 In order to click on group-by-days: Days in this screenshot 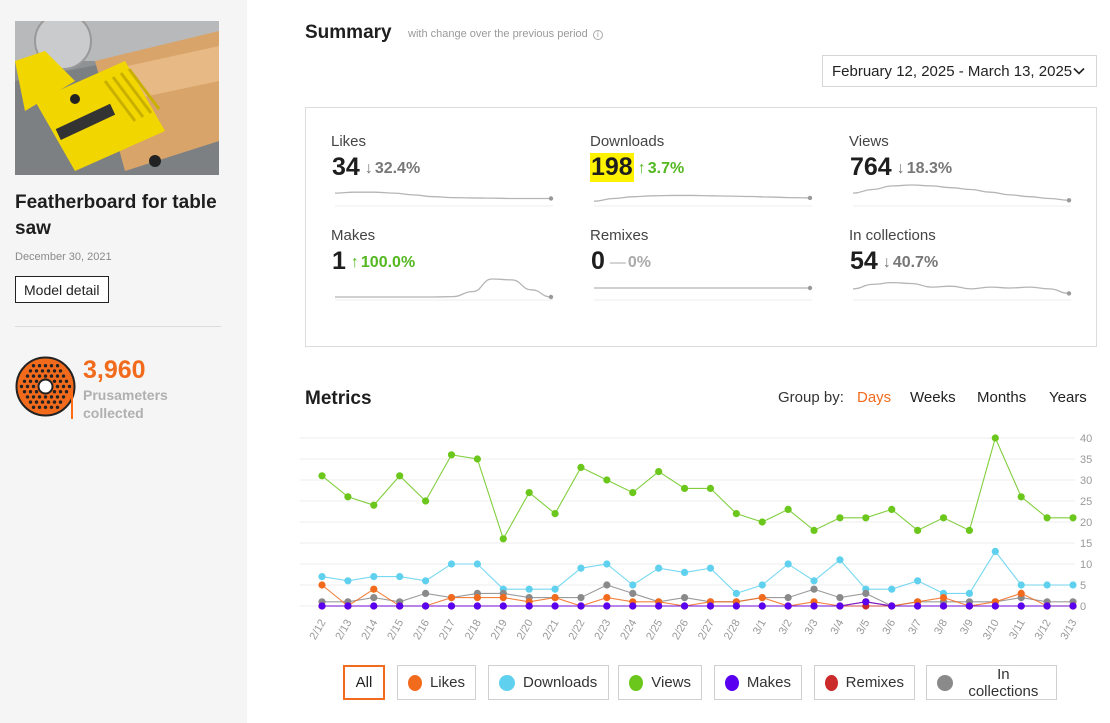, I will do `click(874, 397)`.